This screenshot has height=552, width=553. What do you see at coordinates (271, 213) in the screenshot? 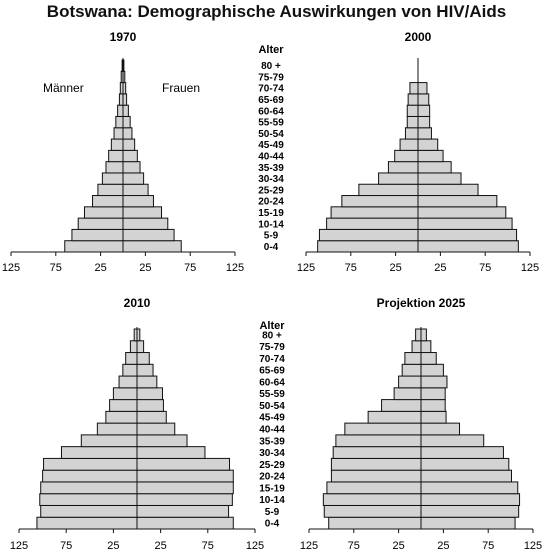
I see `age-label: 15-19` at bounding box center [271, 213].